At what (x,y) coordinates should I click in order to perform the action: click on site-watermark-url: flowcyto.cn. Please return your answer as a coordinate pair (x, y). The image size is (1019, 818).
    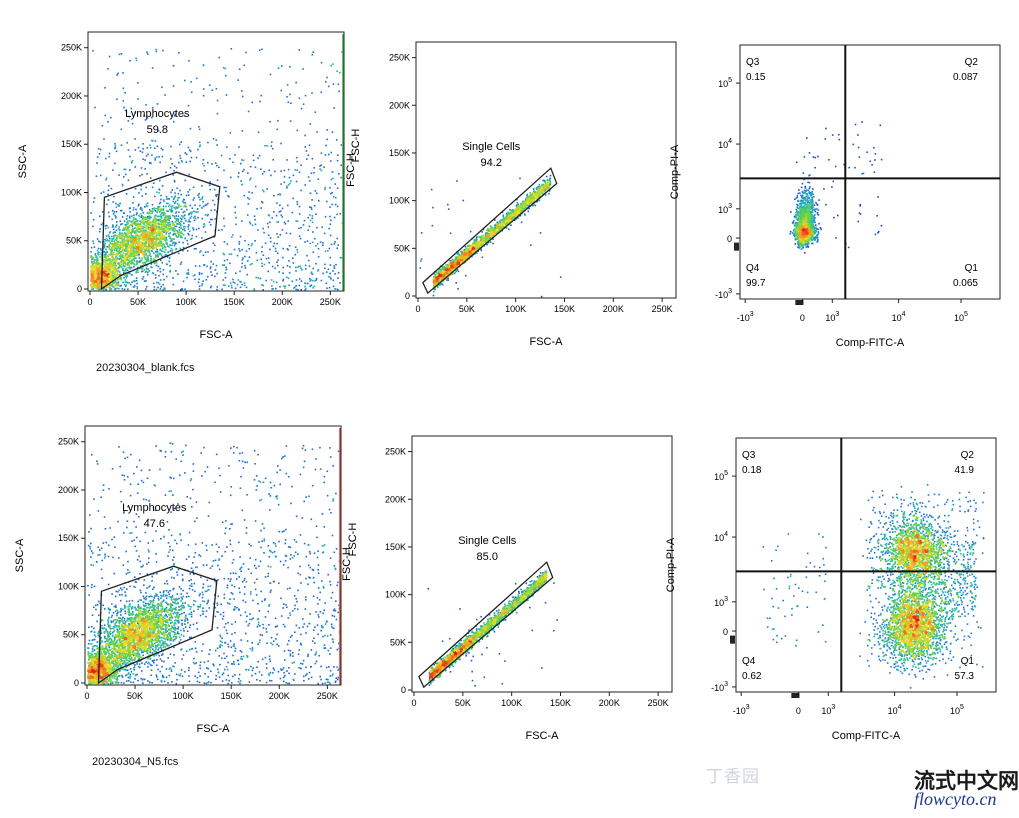
    Looking at the image, I should click on (955, 799).